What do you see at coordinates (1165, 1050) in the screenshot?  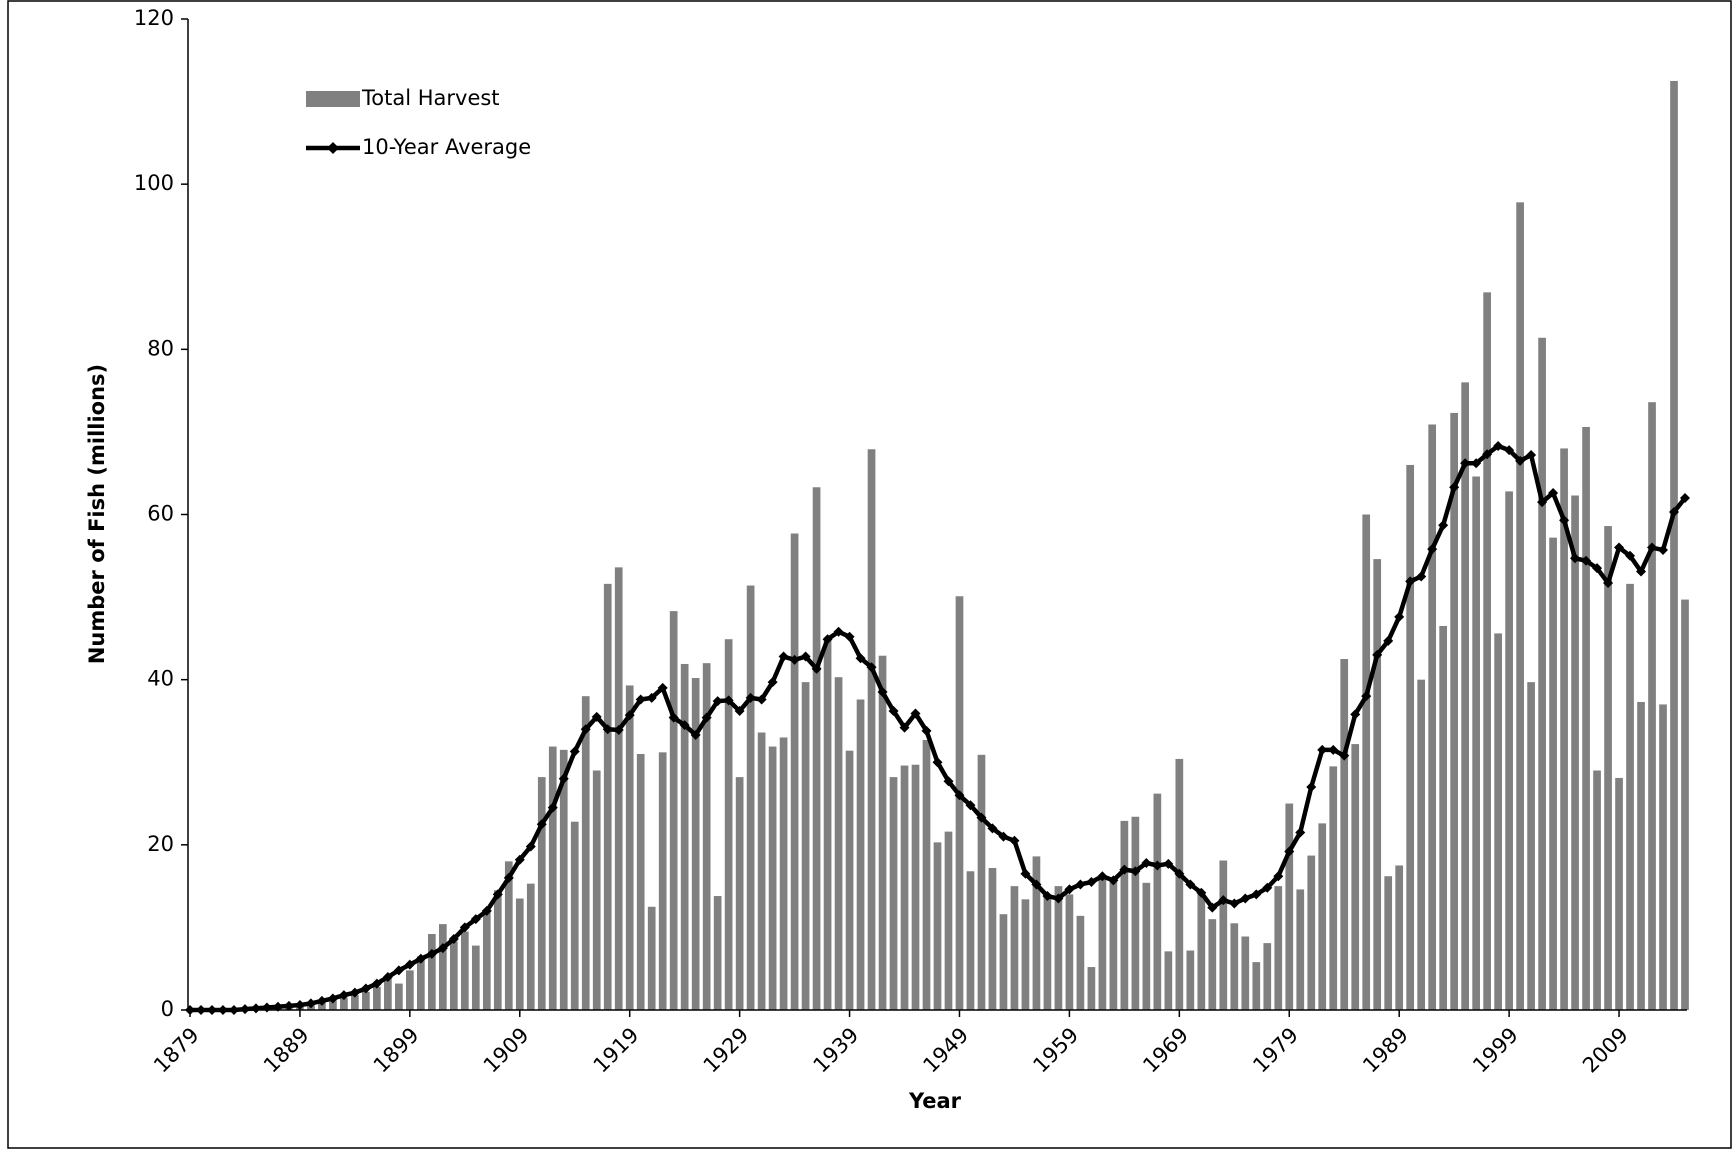 I see `x-tick-label: 1969` at bounding box center [1165, 1050].